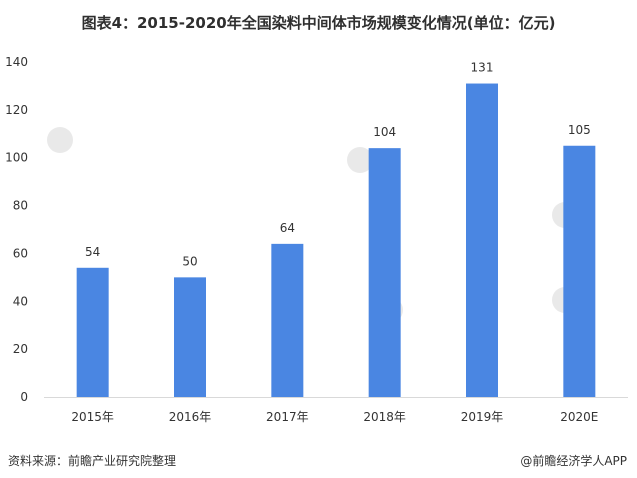 The height and width of the screenshot is (478, 637). Describe the element at coordinates (189, 261) in the screenshot. I see `data-label-1: 50` at that location.